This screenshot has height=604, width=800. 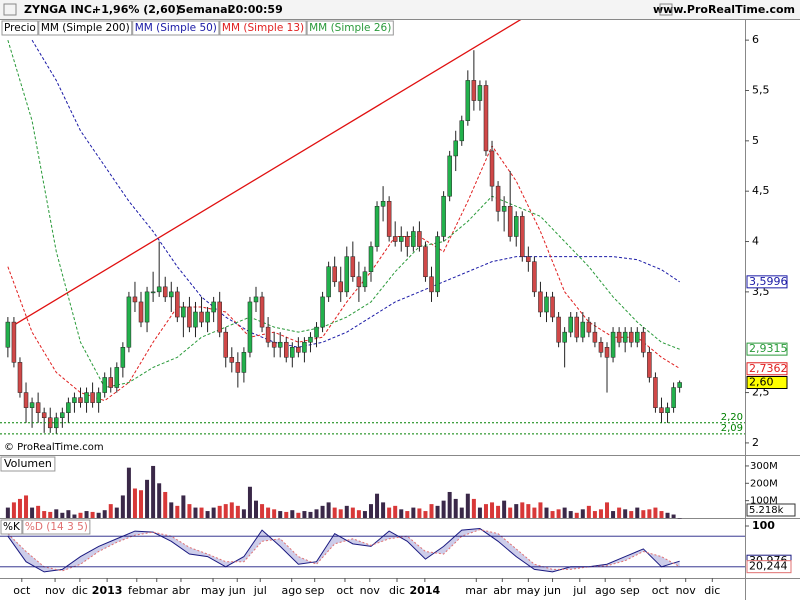 What do you see at coordinates (768, 566) in the screenshot?
I see `last-value: 20,244` at bounding box center [768, 566].